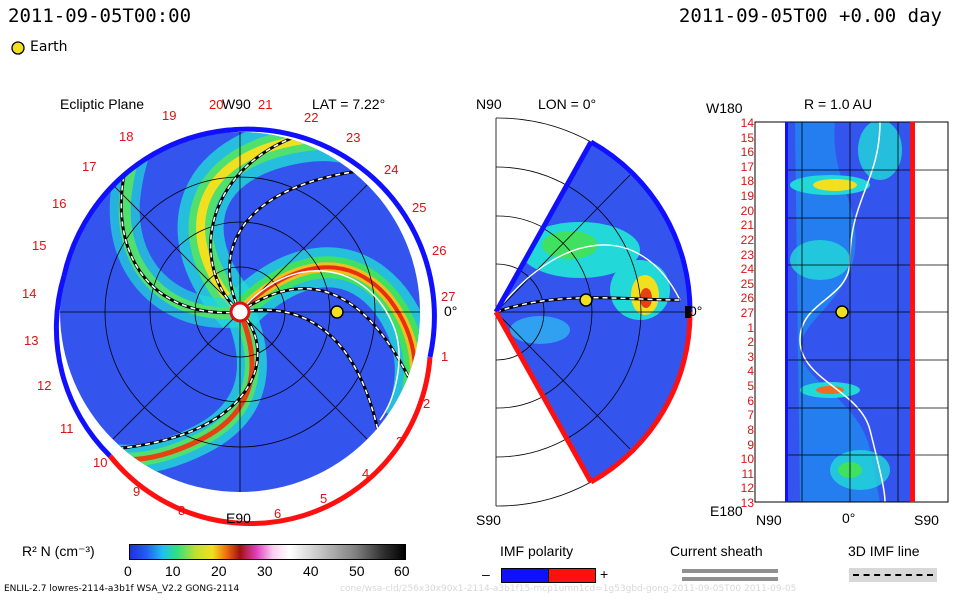  What do you see at coordinates (137, 491) in the screenshot?
I see `carr-9: 9` at bounding box center [137, 491].